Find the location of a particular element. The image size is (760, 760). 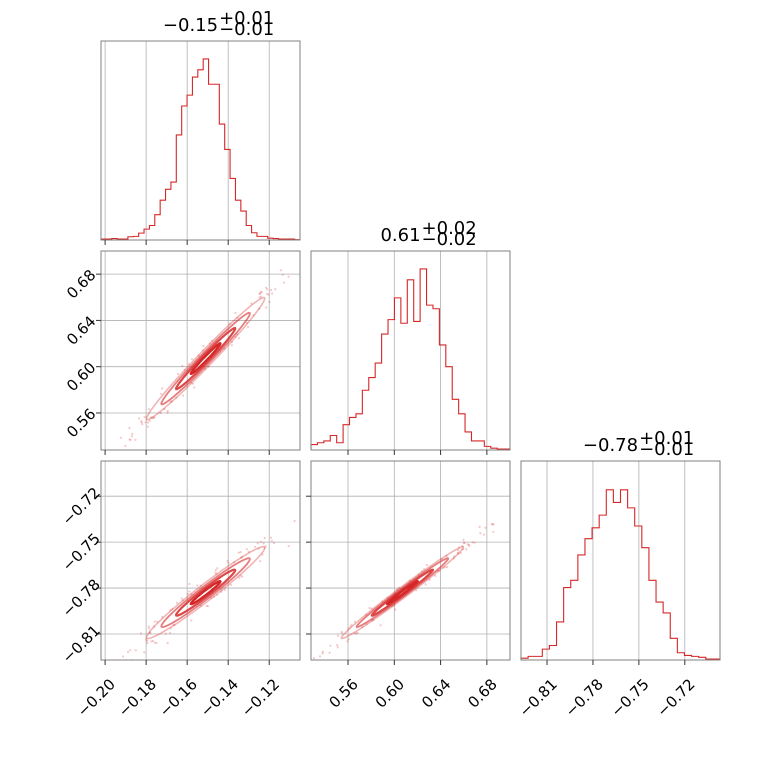

x-tick-label: −0.16 is located at coordinates (178, 697).